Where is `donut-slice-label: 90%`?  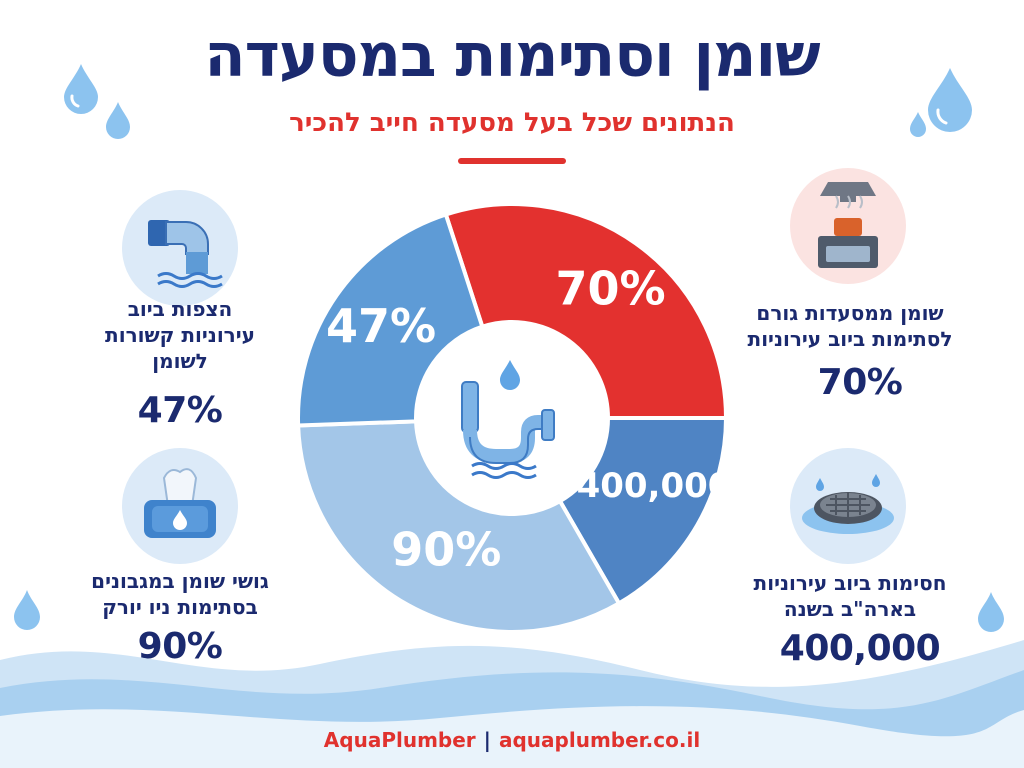 donut-slice-label: 90% is located at coordinates (446, 549).